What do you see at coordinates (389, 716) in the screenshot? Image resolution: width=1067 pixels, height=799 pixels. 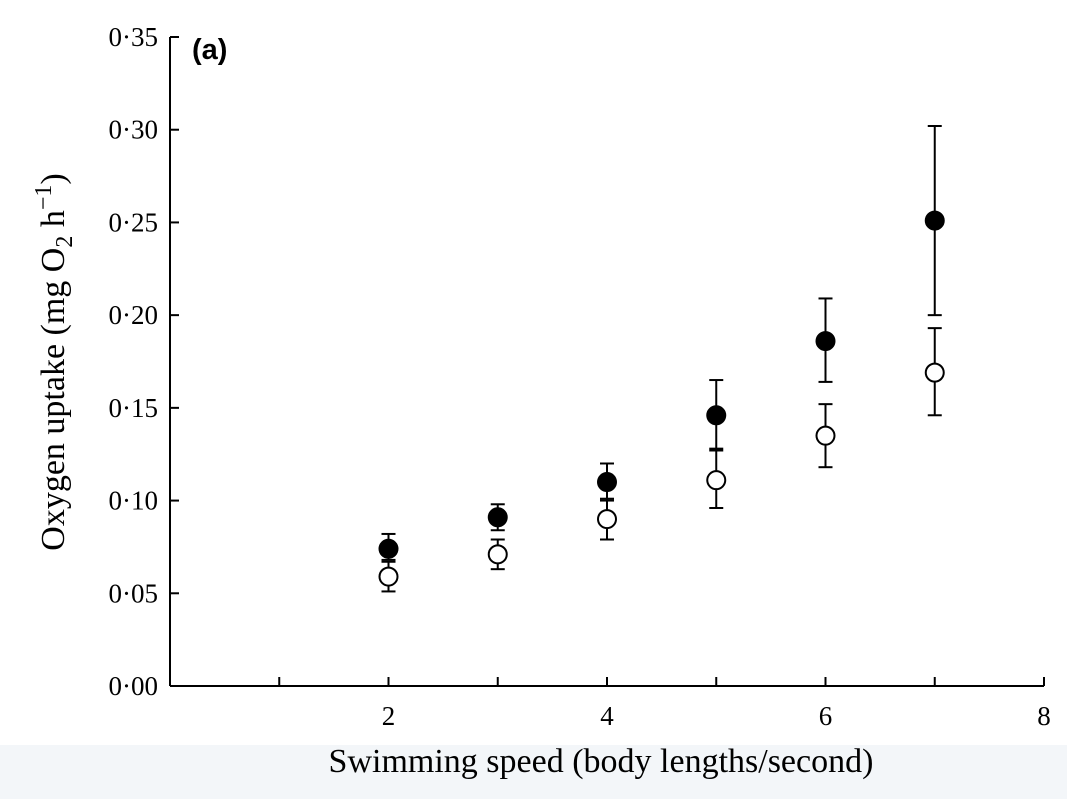 I see `x-tick-label: 2` at bounding box center [389, 716].